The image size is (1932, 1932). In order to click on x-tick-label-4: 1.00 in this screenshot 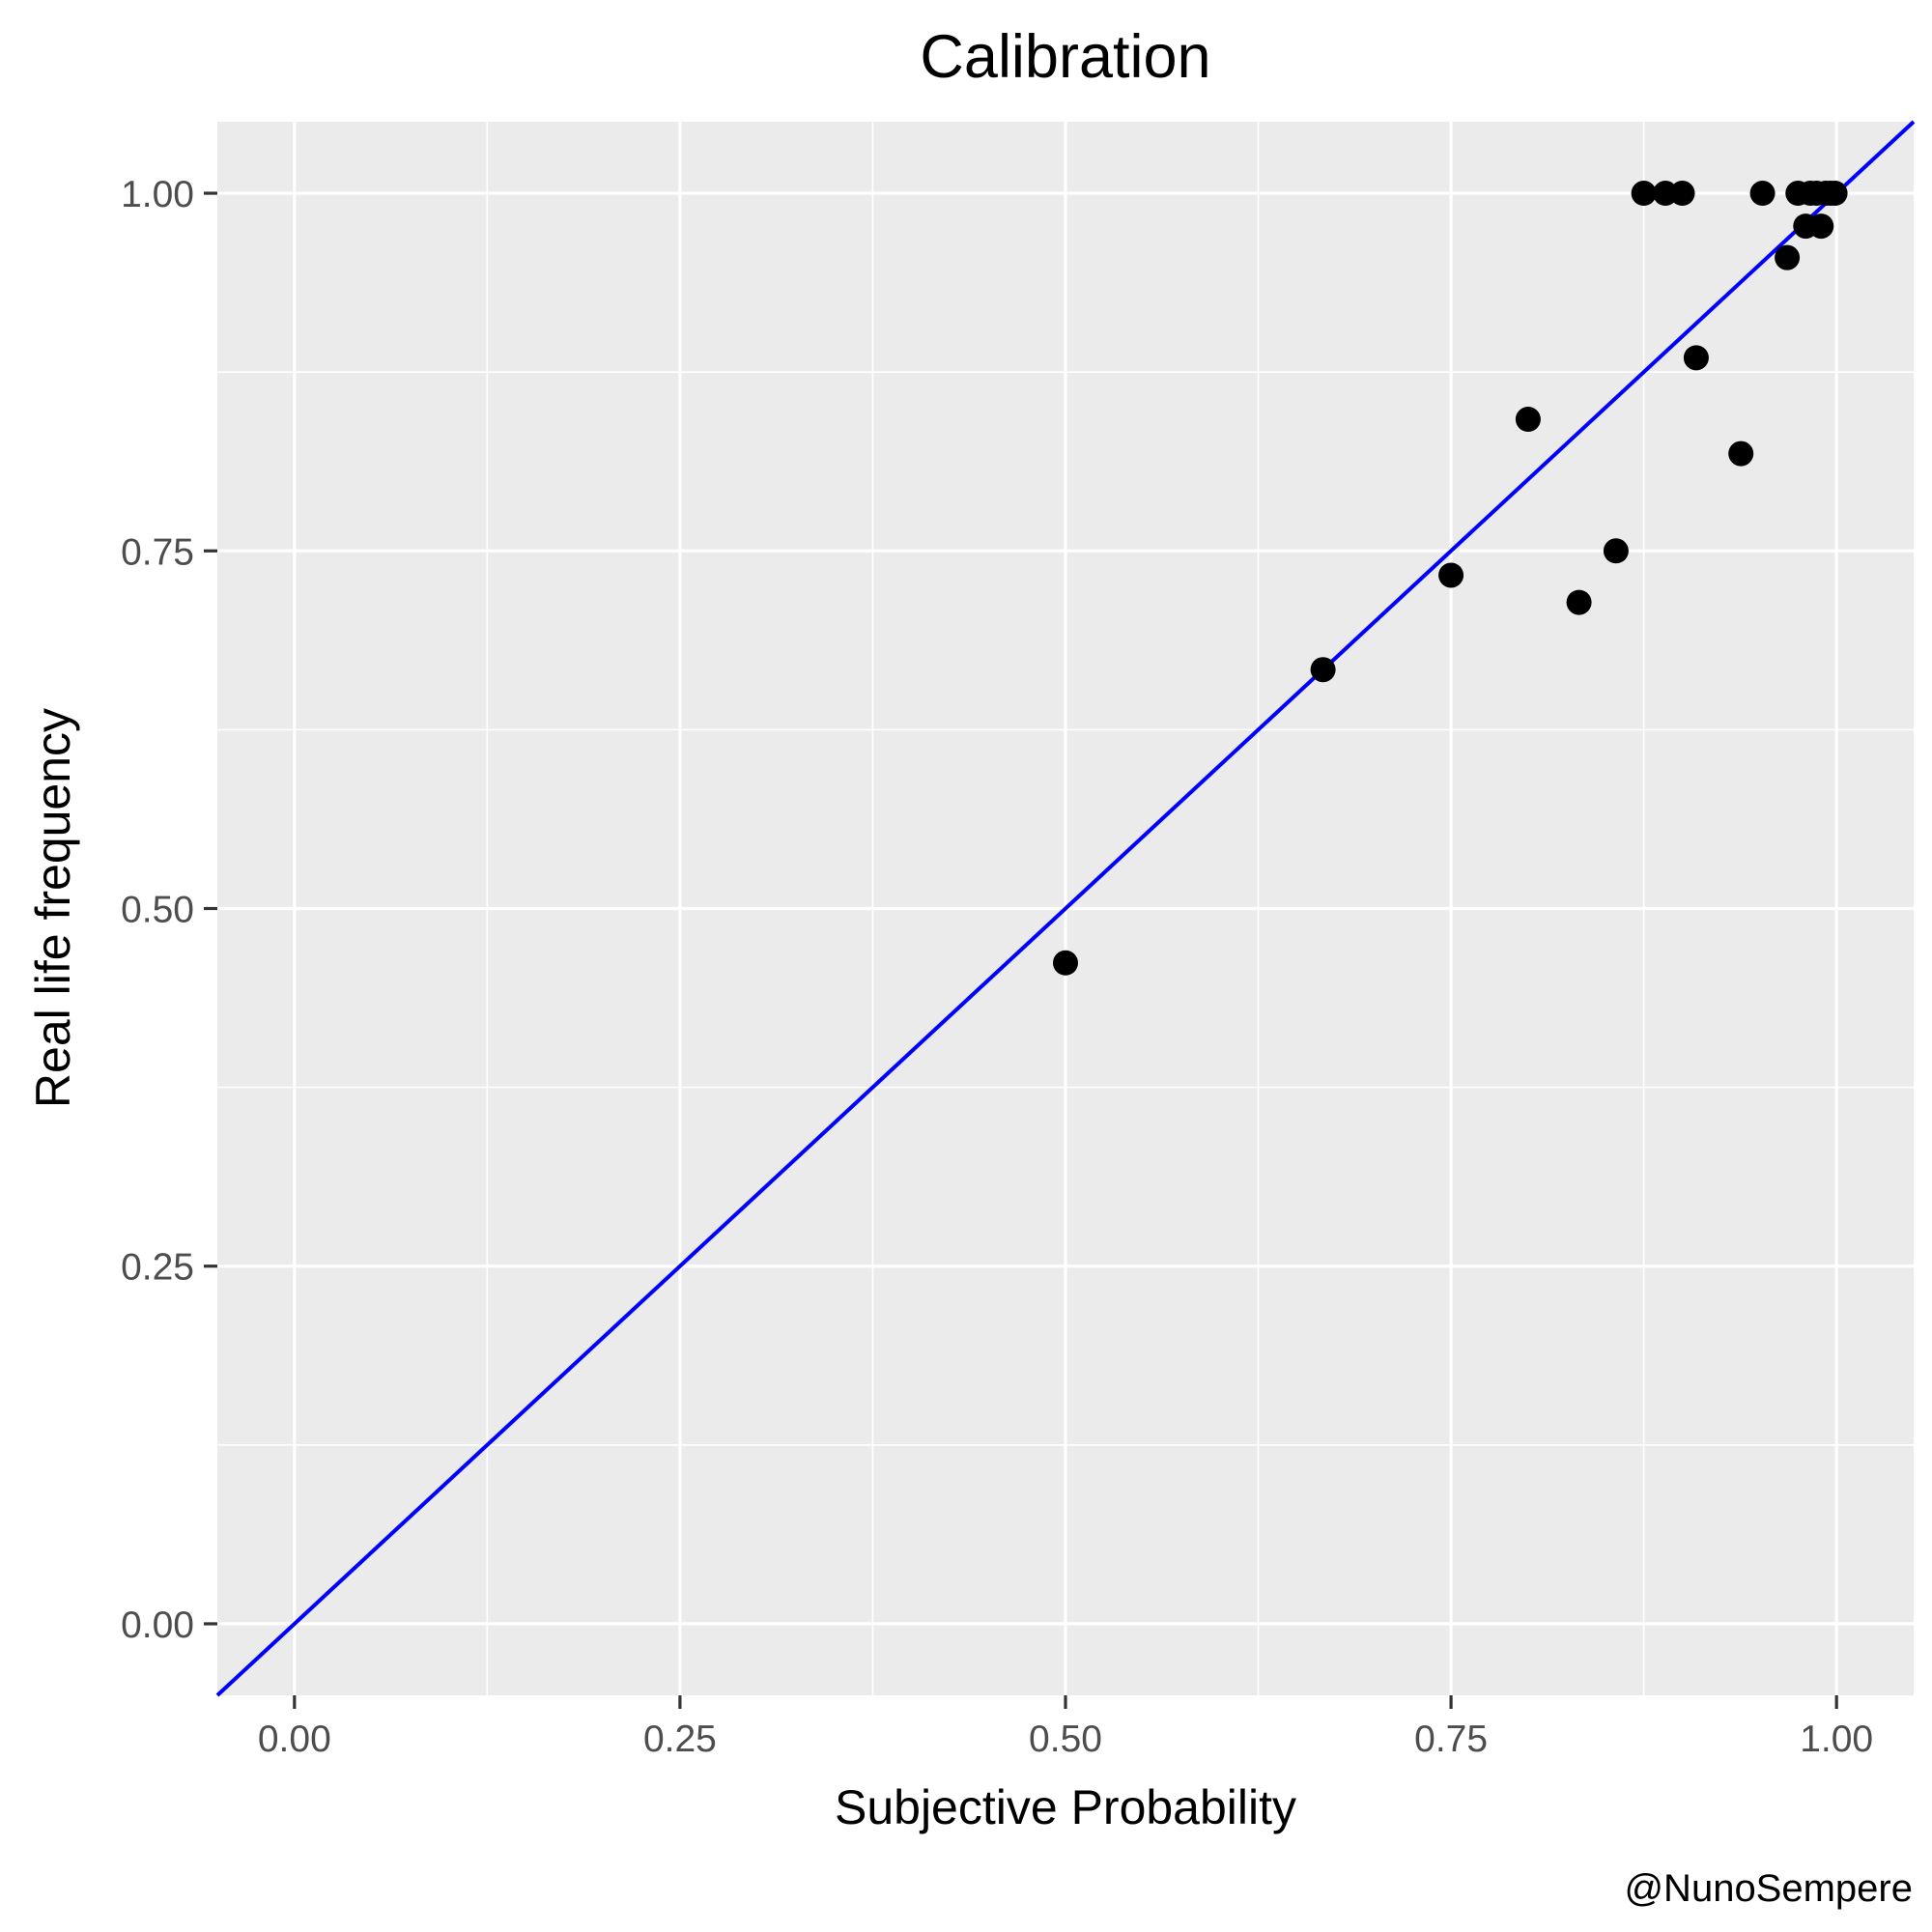, I will do `click(1836, 1739)`.